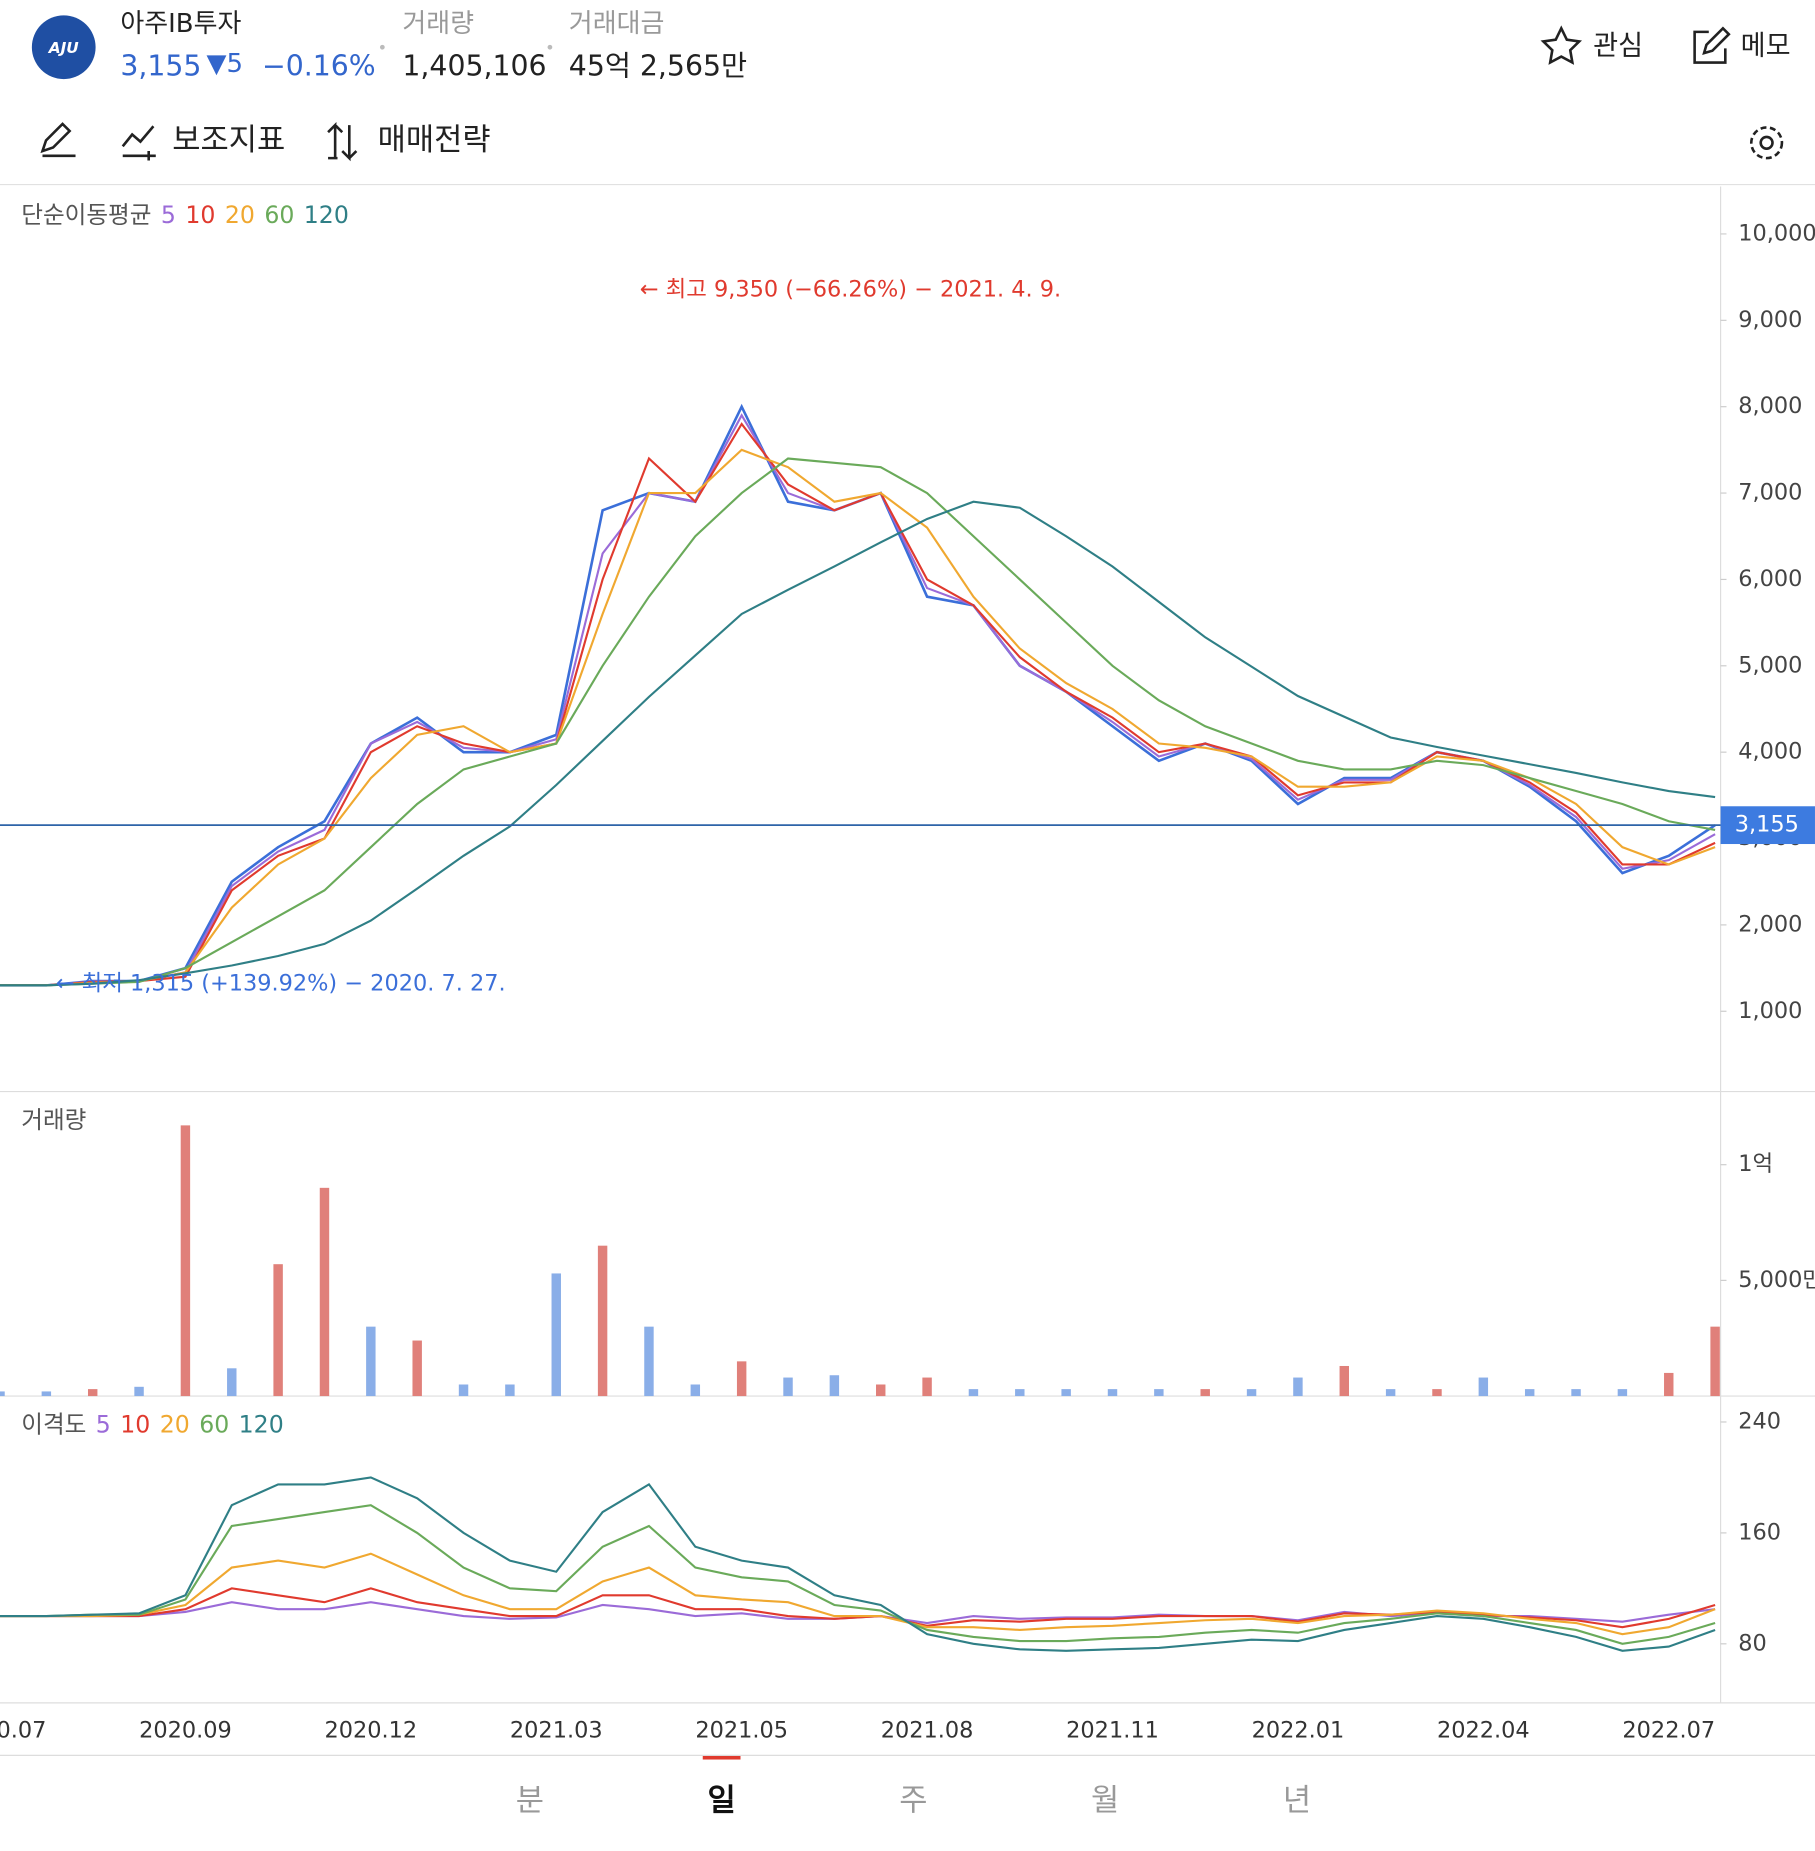 The width and height of the screenshot is (1815, 1851). Describe the element at coordinates (1668, 1731) in the screenshot. I see `x-tick-label: 2022.07` at that location.